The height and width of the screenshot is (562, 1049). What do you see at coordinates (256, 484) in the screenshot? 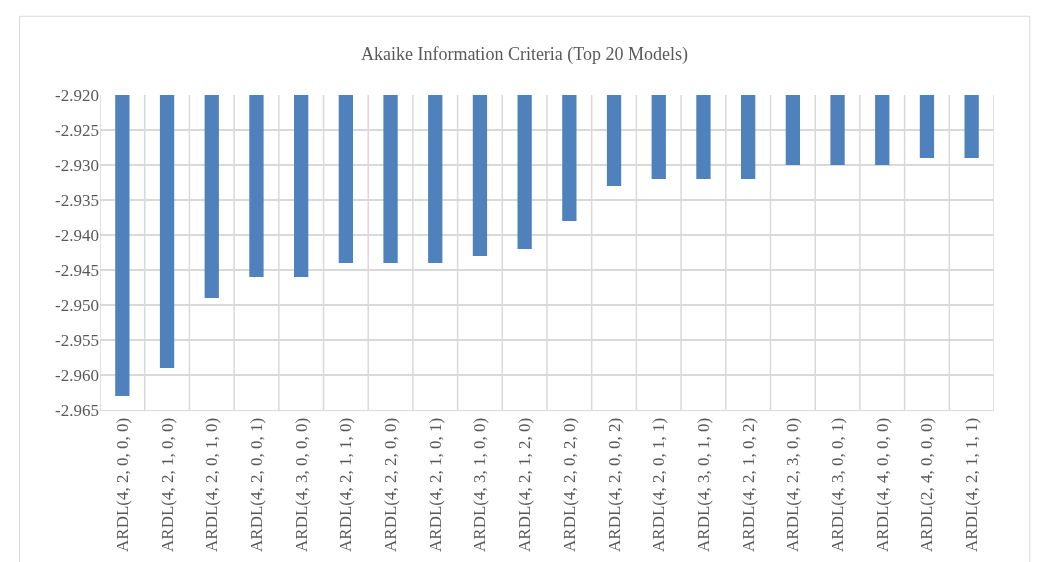
I see `x-tick-label: ARDL(4, 2, 0, 0, 1)` at bounding box center [256, 484].